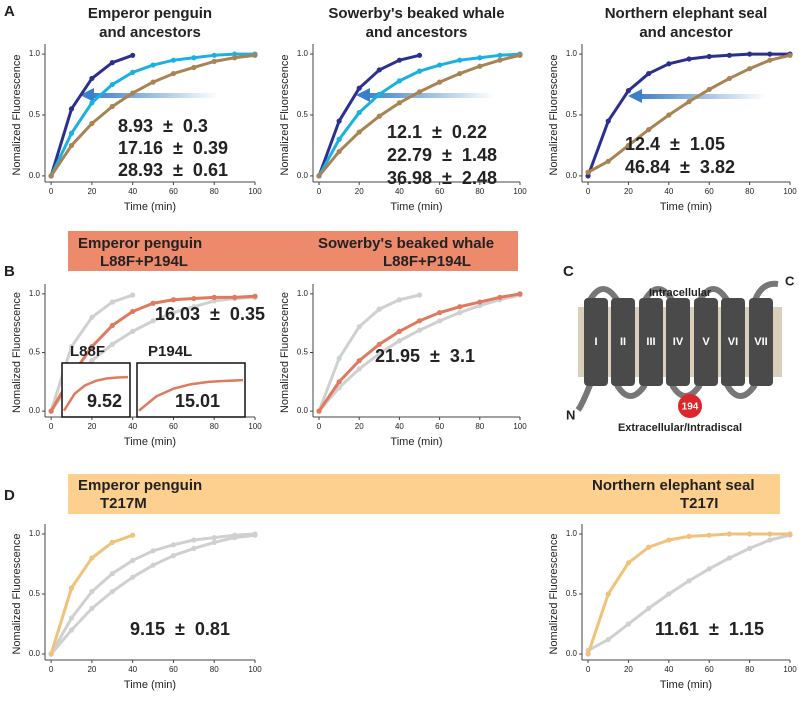 The height and width of the screenshot is (701, 799). I want to click on chart-title: Emperor penguin, so click(150, 13).